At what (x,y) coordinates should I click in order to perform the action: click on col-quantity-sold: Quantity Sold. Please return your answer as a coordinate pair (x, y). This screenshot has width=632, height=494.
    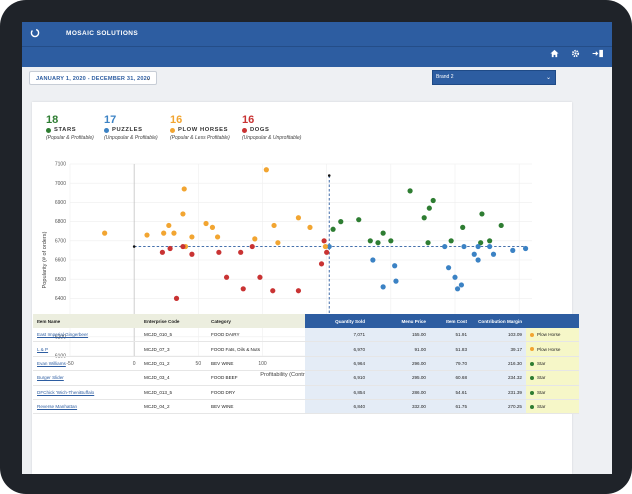
    Looking at the image, I should click on (337, 321).